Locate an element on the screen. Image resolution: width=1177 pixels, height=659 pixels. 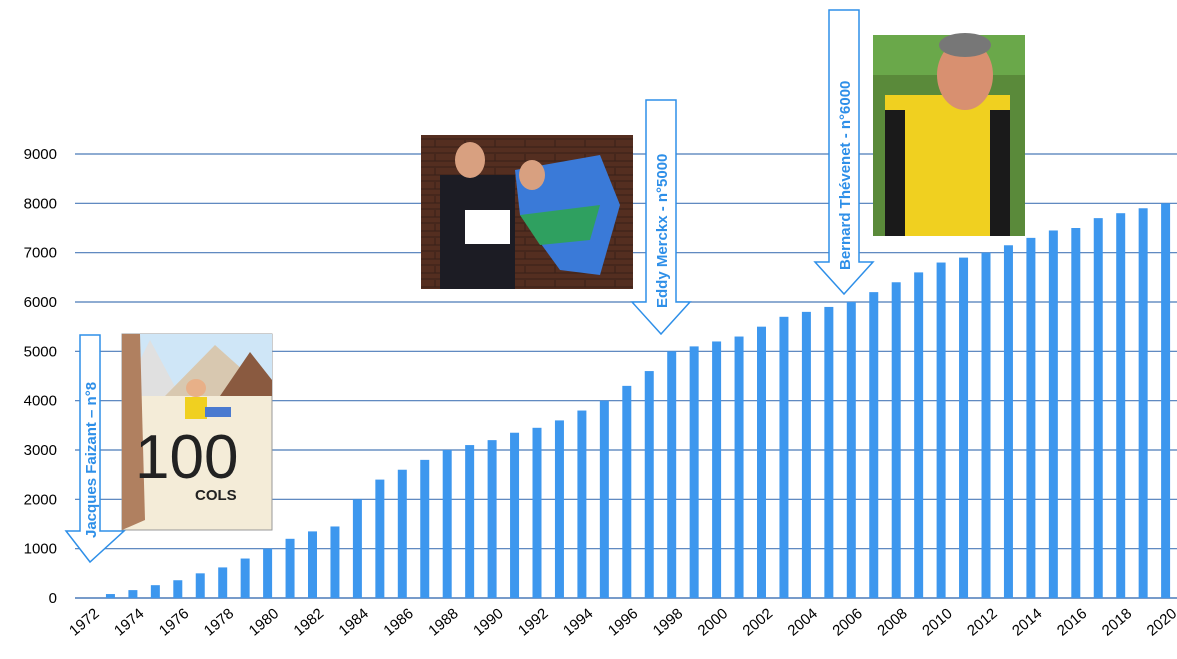
bar-1976 is located at coordinates (178, 589).